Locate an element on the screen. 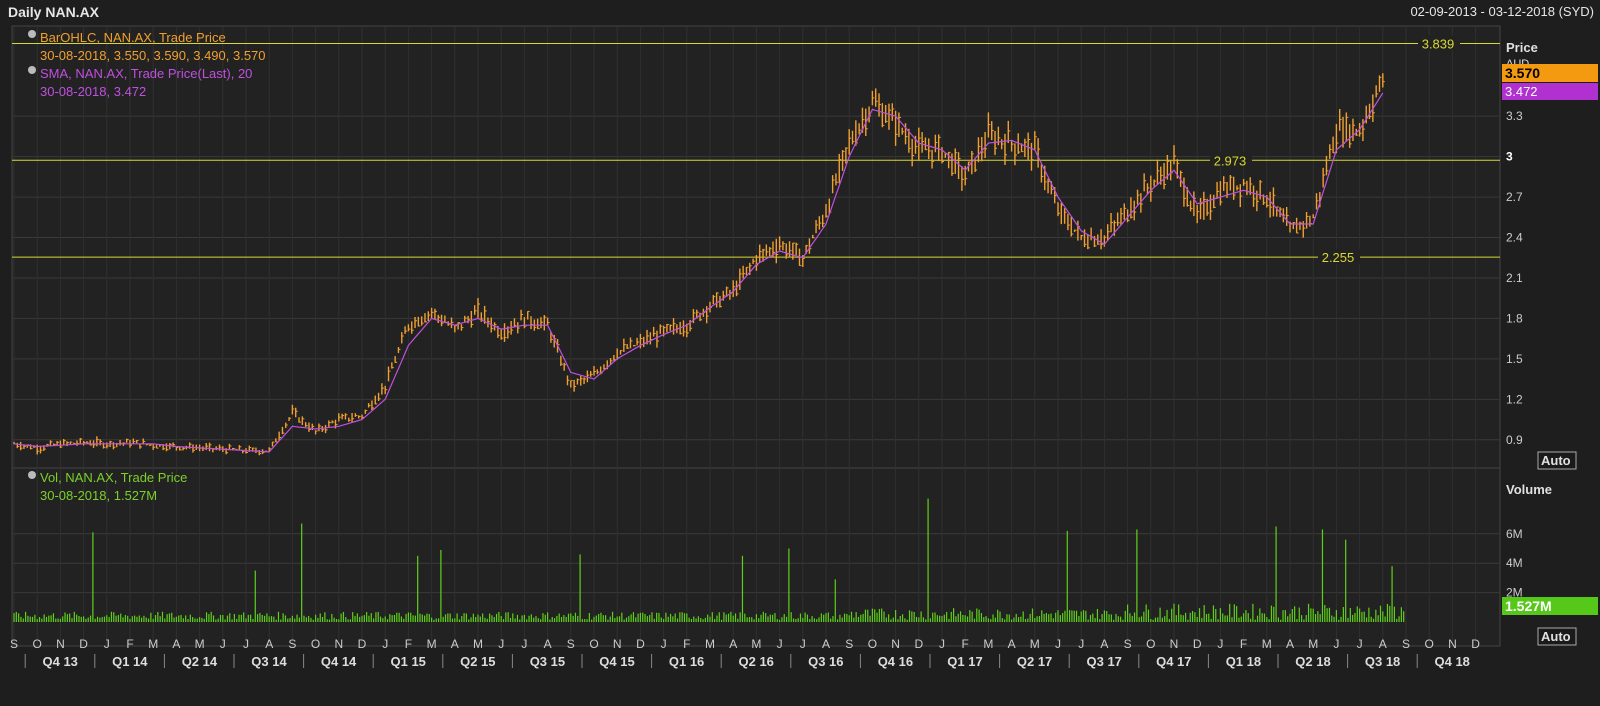 This screenshot has width=1600, height=706. price-auto-label: Auto is located at coordinates (1556, 460).